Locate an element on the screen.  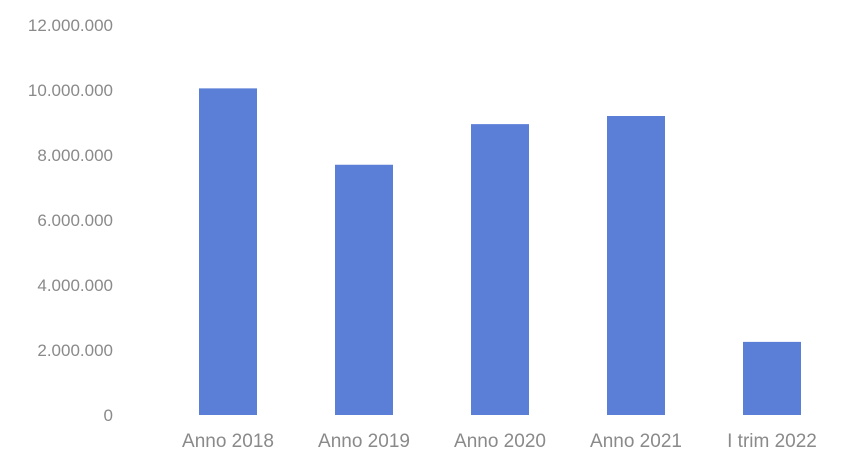
y-tick-label: 6.000.000 is located at coordinates (75, 220).